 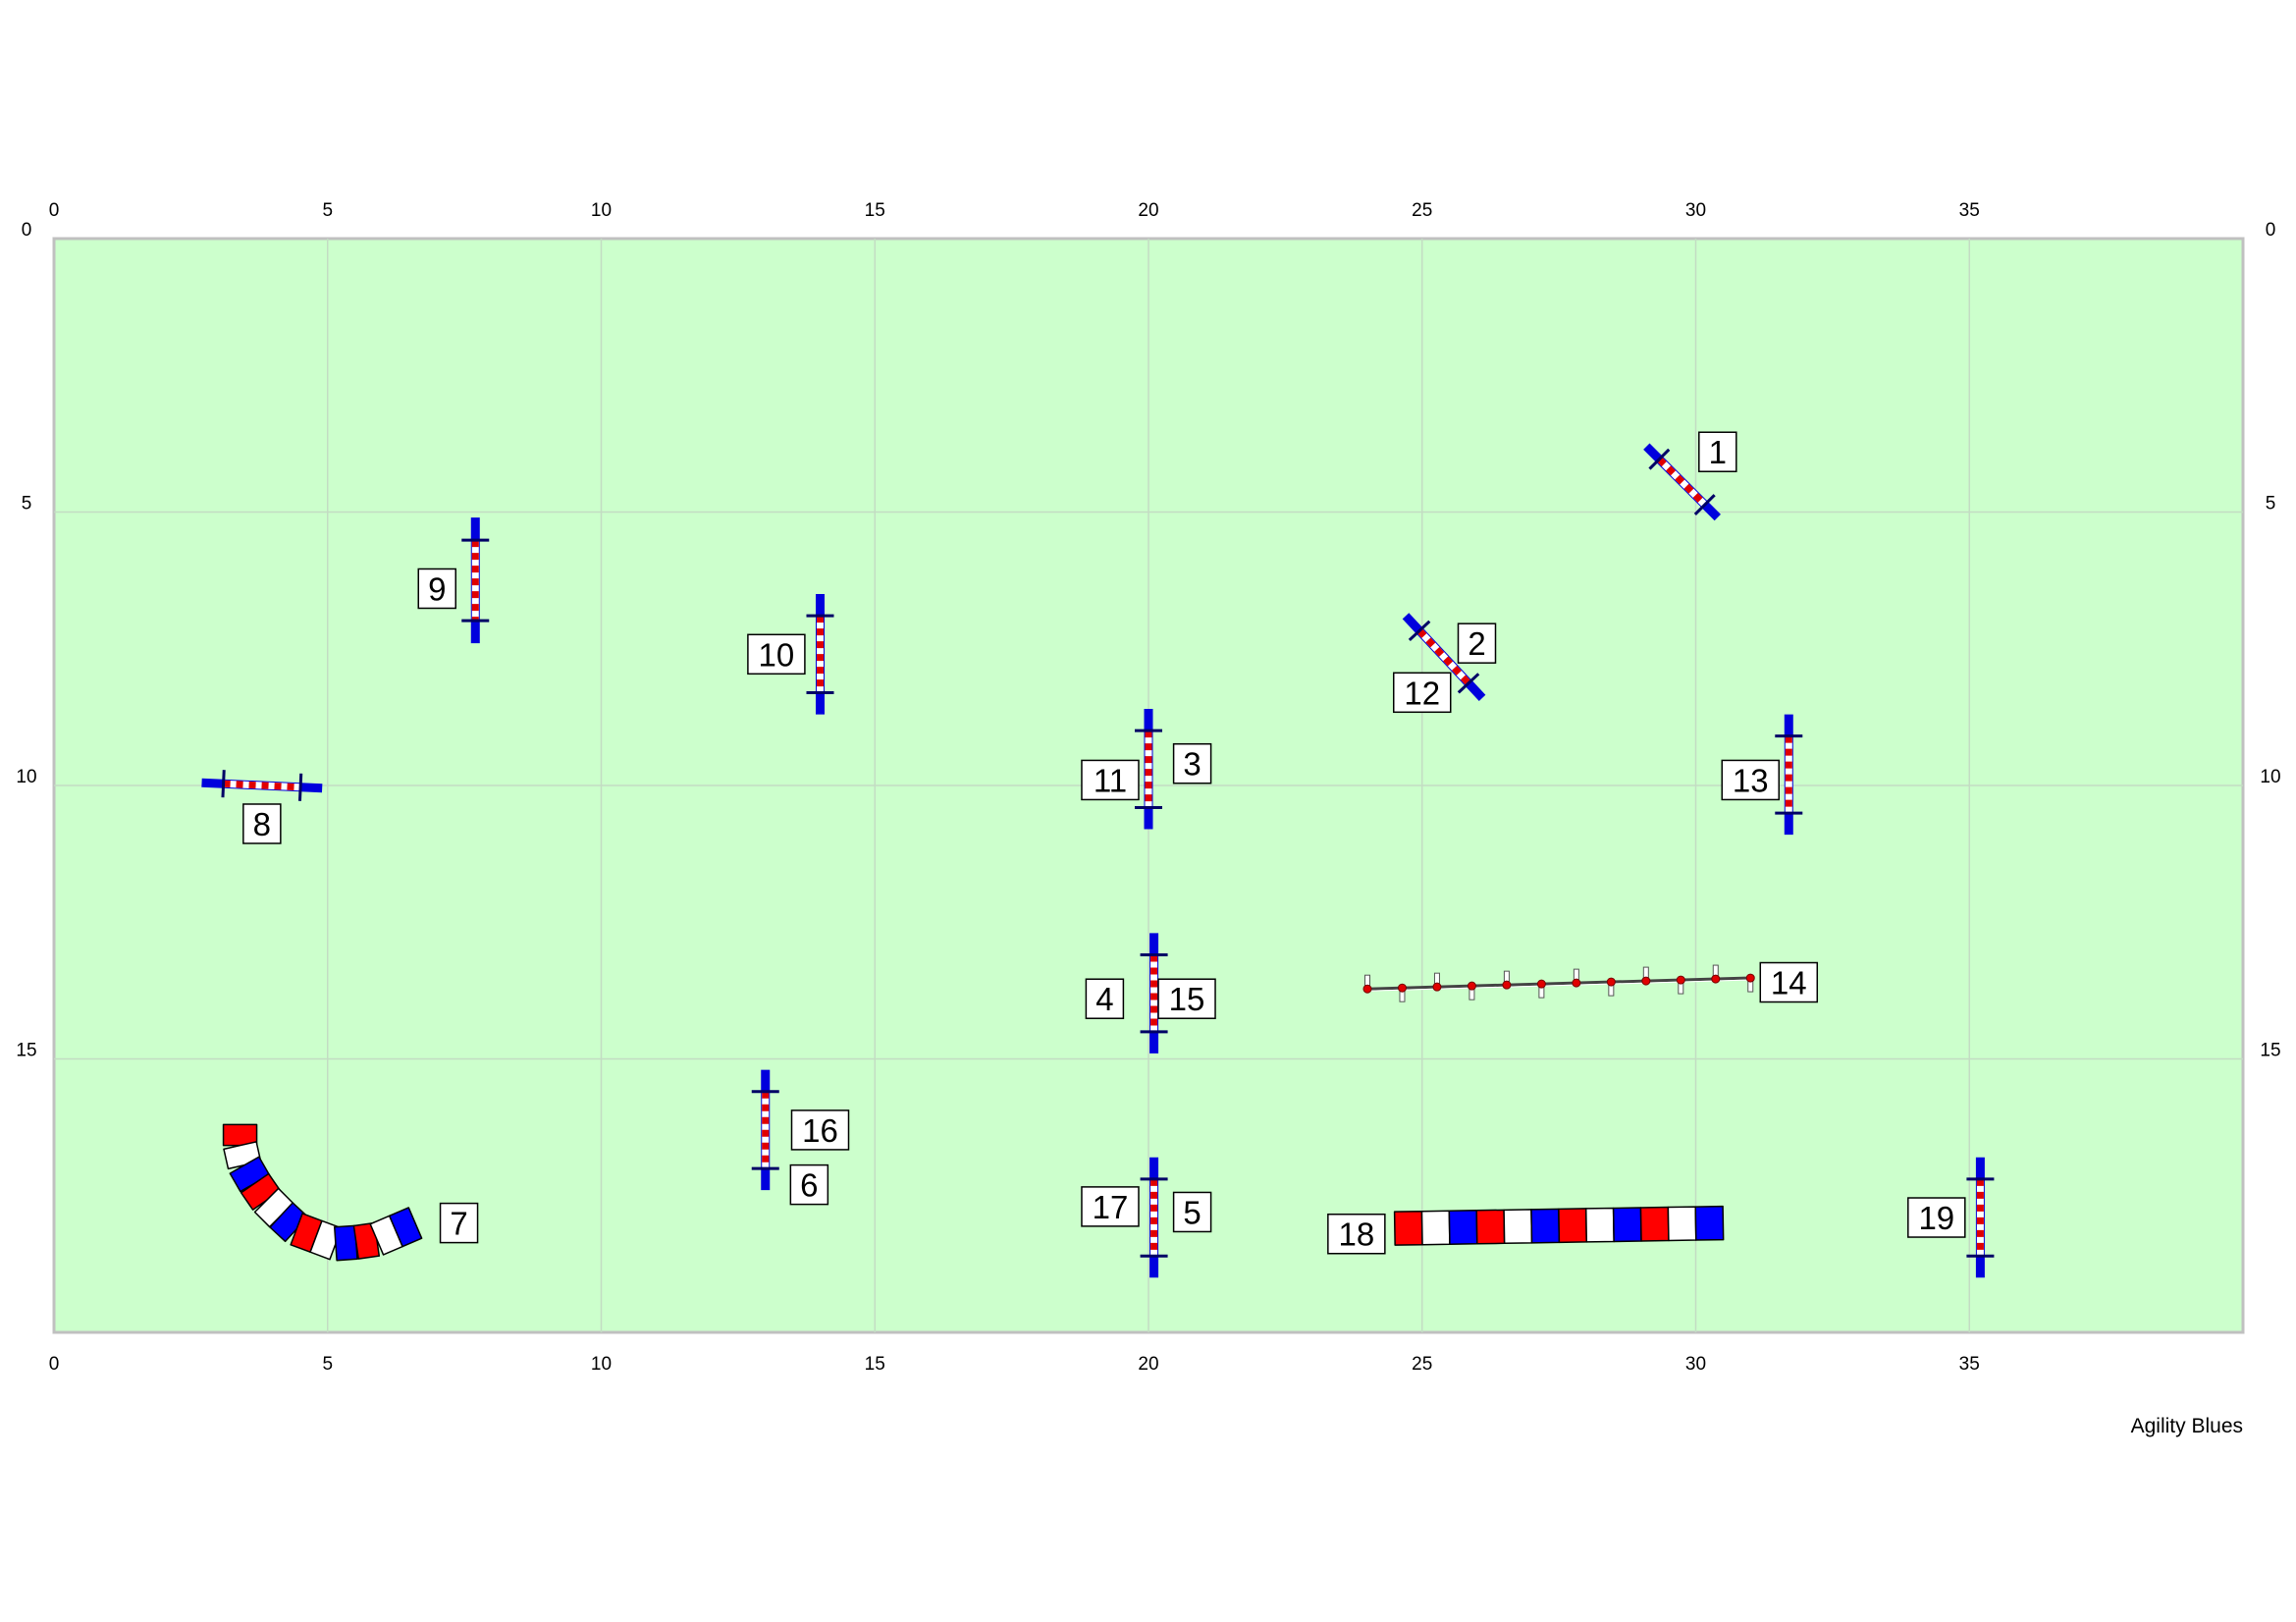 What do you see at coordinates (602, 210) in the screenshot?
I see `x-tick-label-top: 10` at bounding box center [602, 210].